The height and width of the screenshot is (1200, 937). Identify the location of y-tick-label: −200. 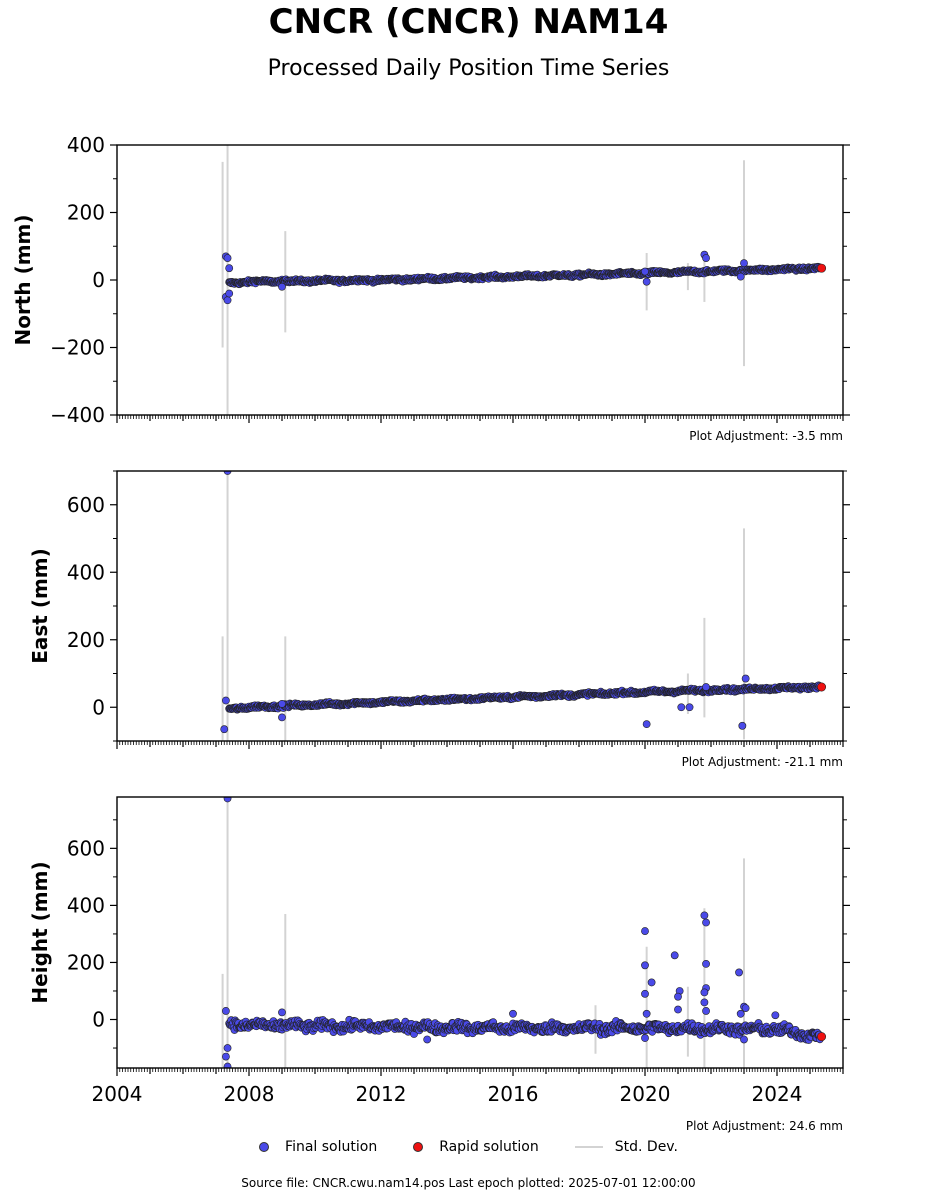
(77, 348).